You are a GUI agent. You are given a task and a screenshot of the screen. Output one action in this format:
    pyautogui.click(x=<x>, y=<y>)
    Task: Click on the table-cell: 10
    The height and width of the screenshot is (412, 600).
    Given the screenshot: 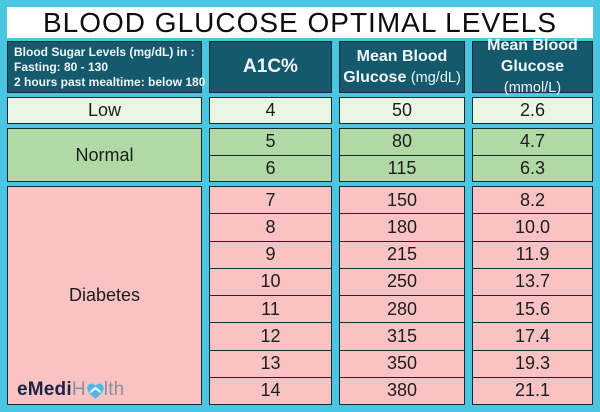 What is the action you would take?
    pyautogui.click(x=270, y=281)
    